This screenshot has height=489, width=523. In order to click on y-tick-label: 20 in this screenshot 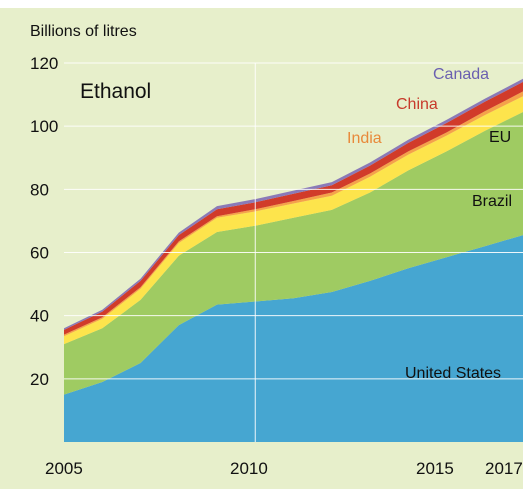, I will do `click(39, 379)`.